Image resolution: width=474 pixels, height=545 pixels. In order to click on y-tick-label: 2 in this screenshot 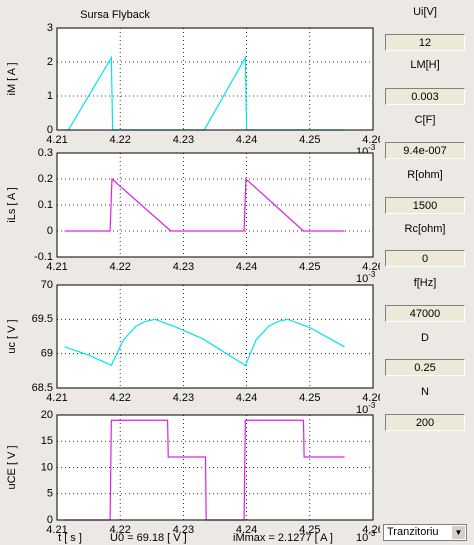, I will do `click(50, 62)`.